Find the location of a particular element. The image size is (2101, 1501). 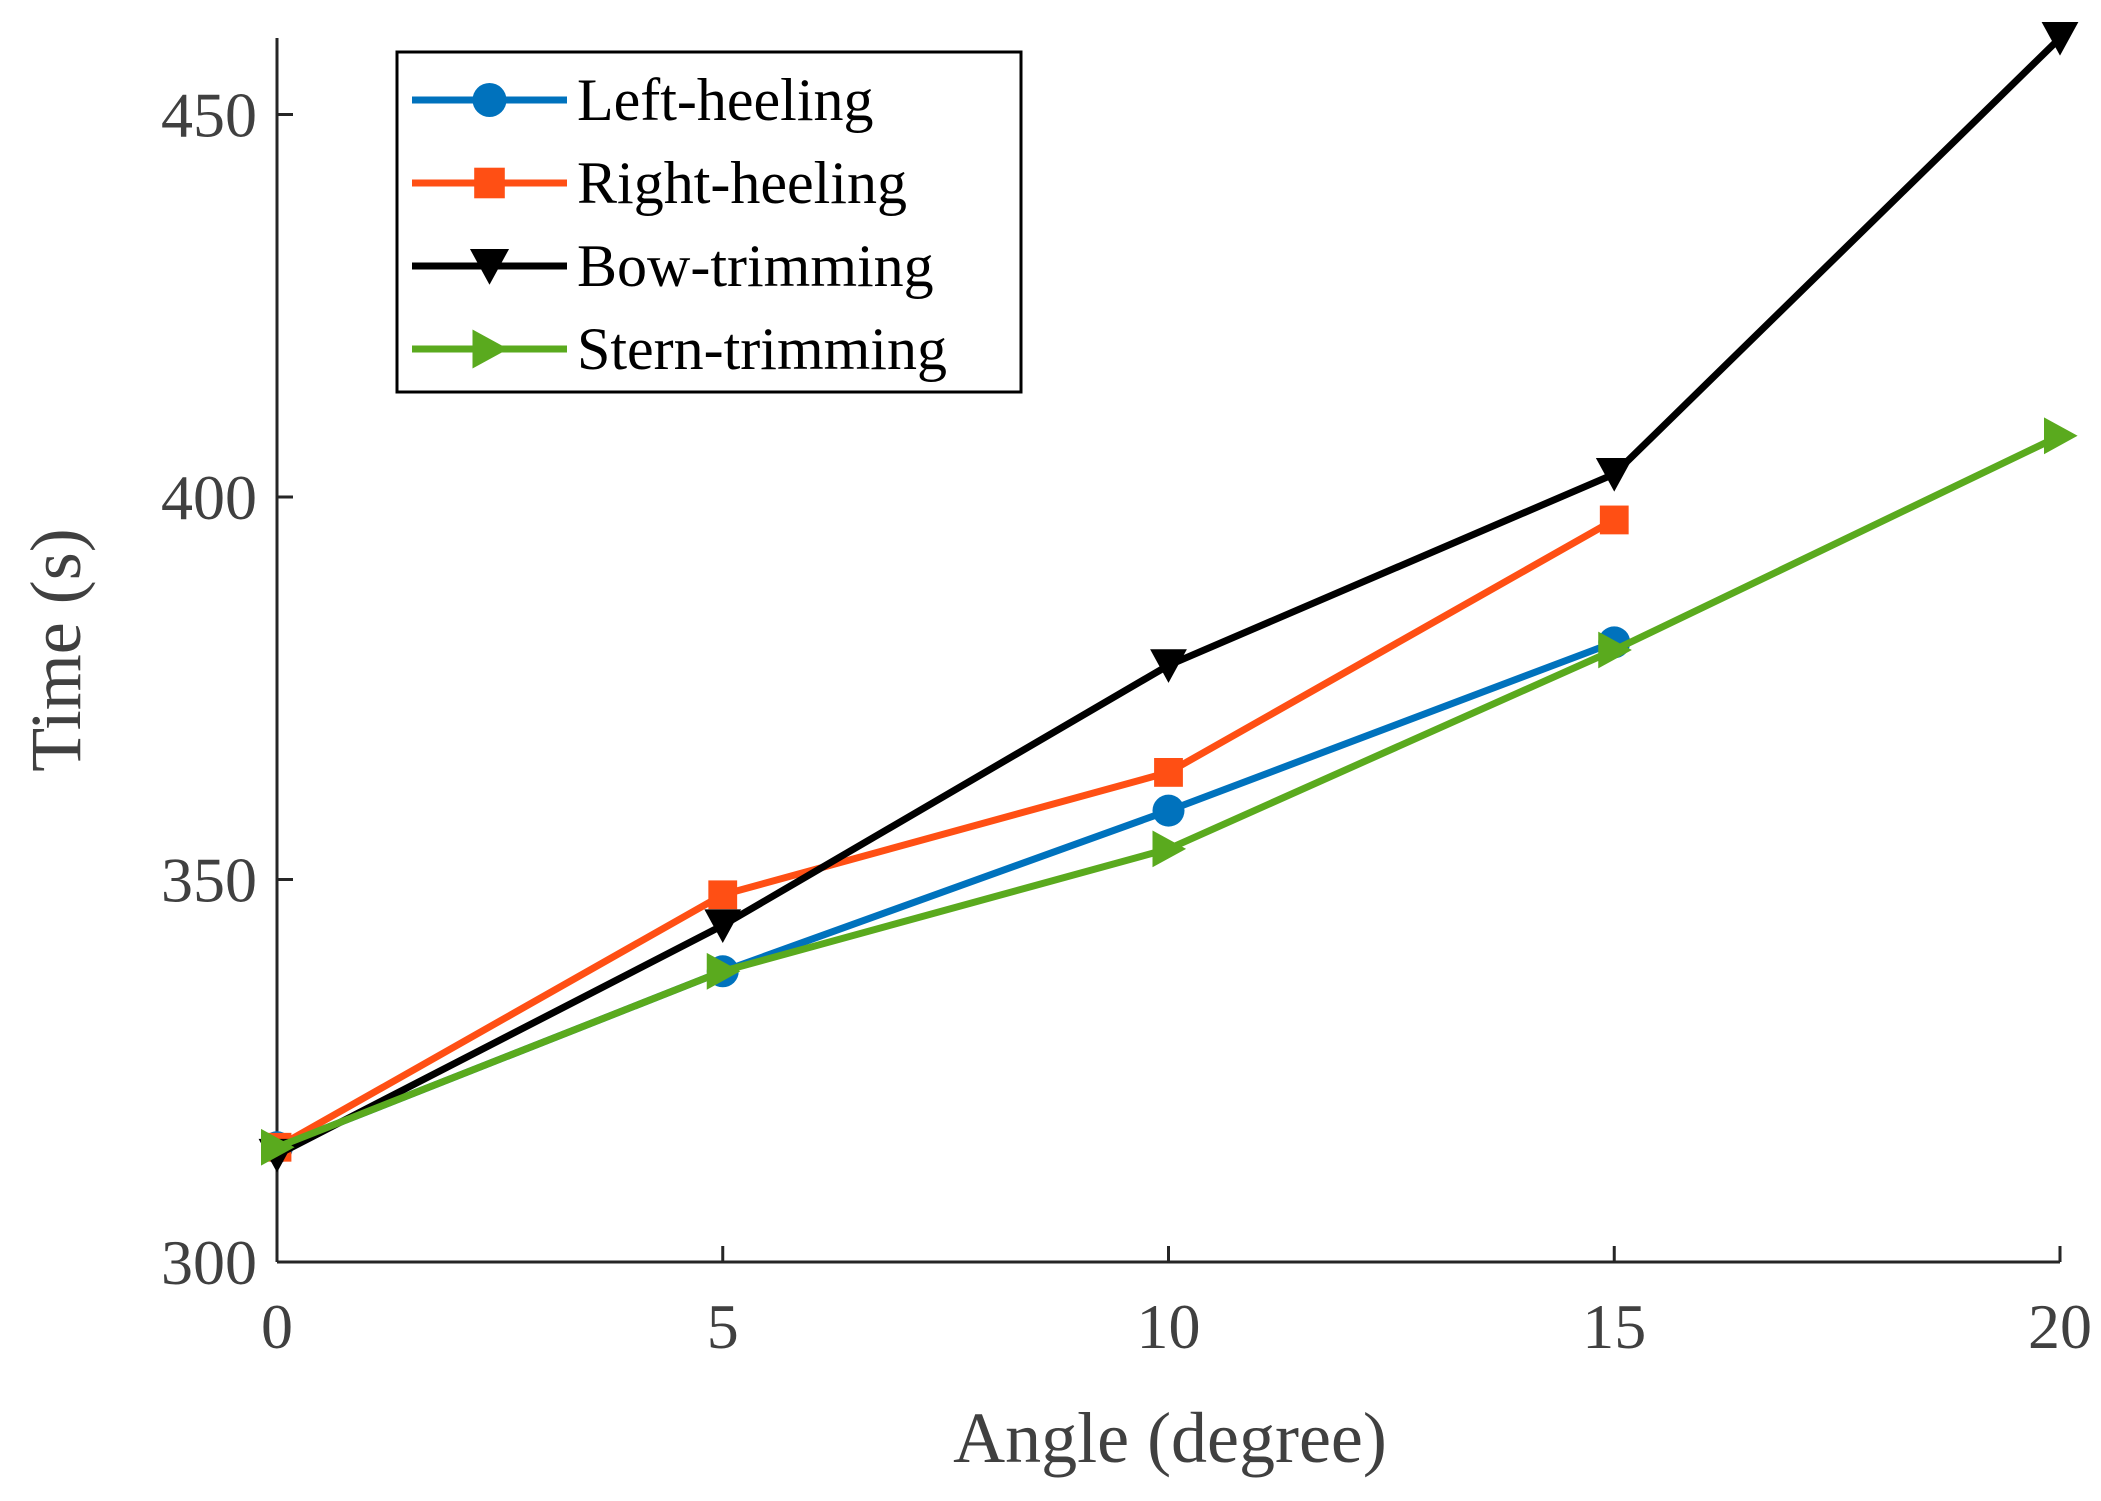

legend-item: Bow-trimming is located at coordinates (673, 266).